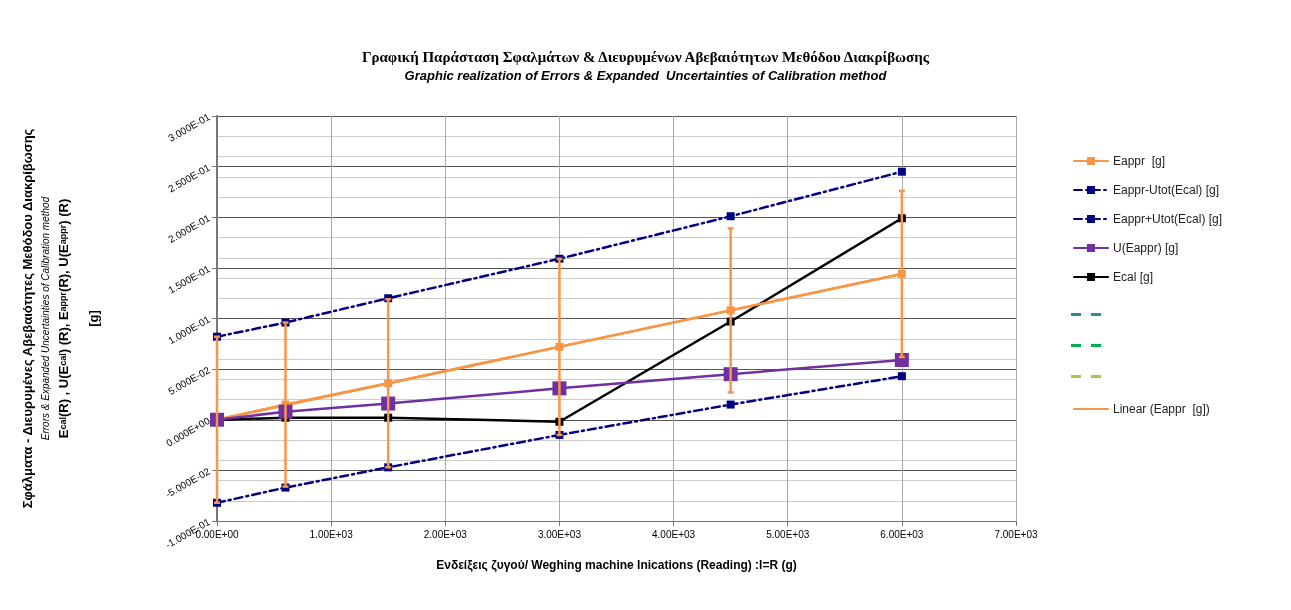 This screenshot has width=1291, height=610. Describe the element at coordinates (788, 534) in the screenshot. I see `x-tick-label: 5.00E+03` at that location.